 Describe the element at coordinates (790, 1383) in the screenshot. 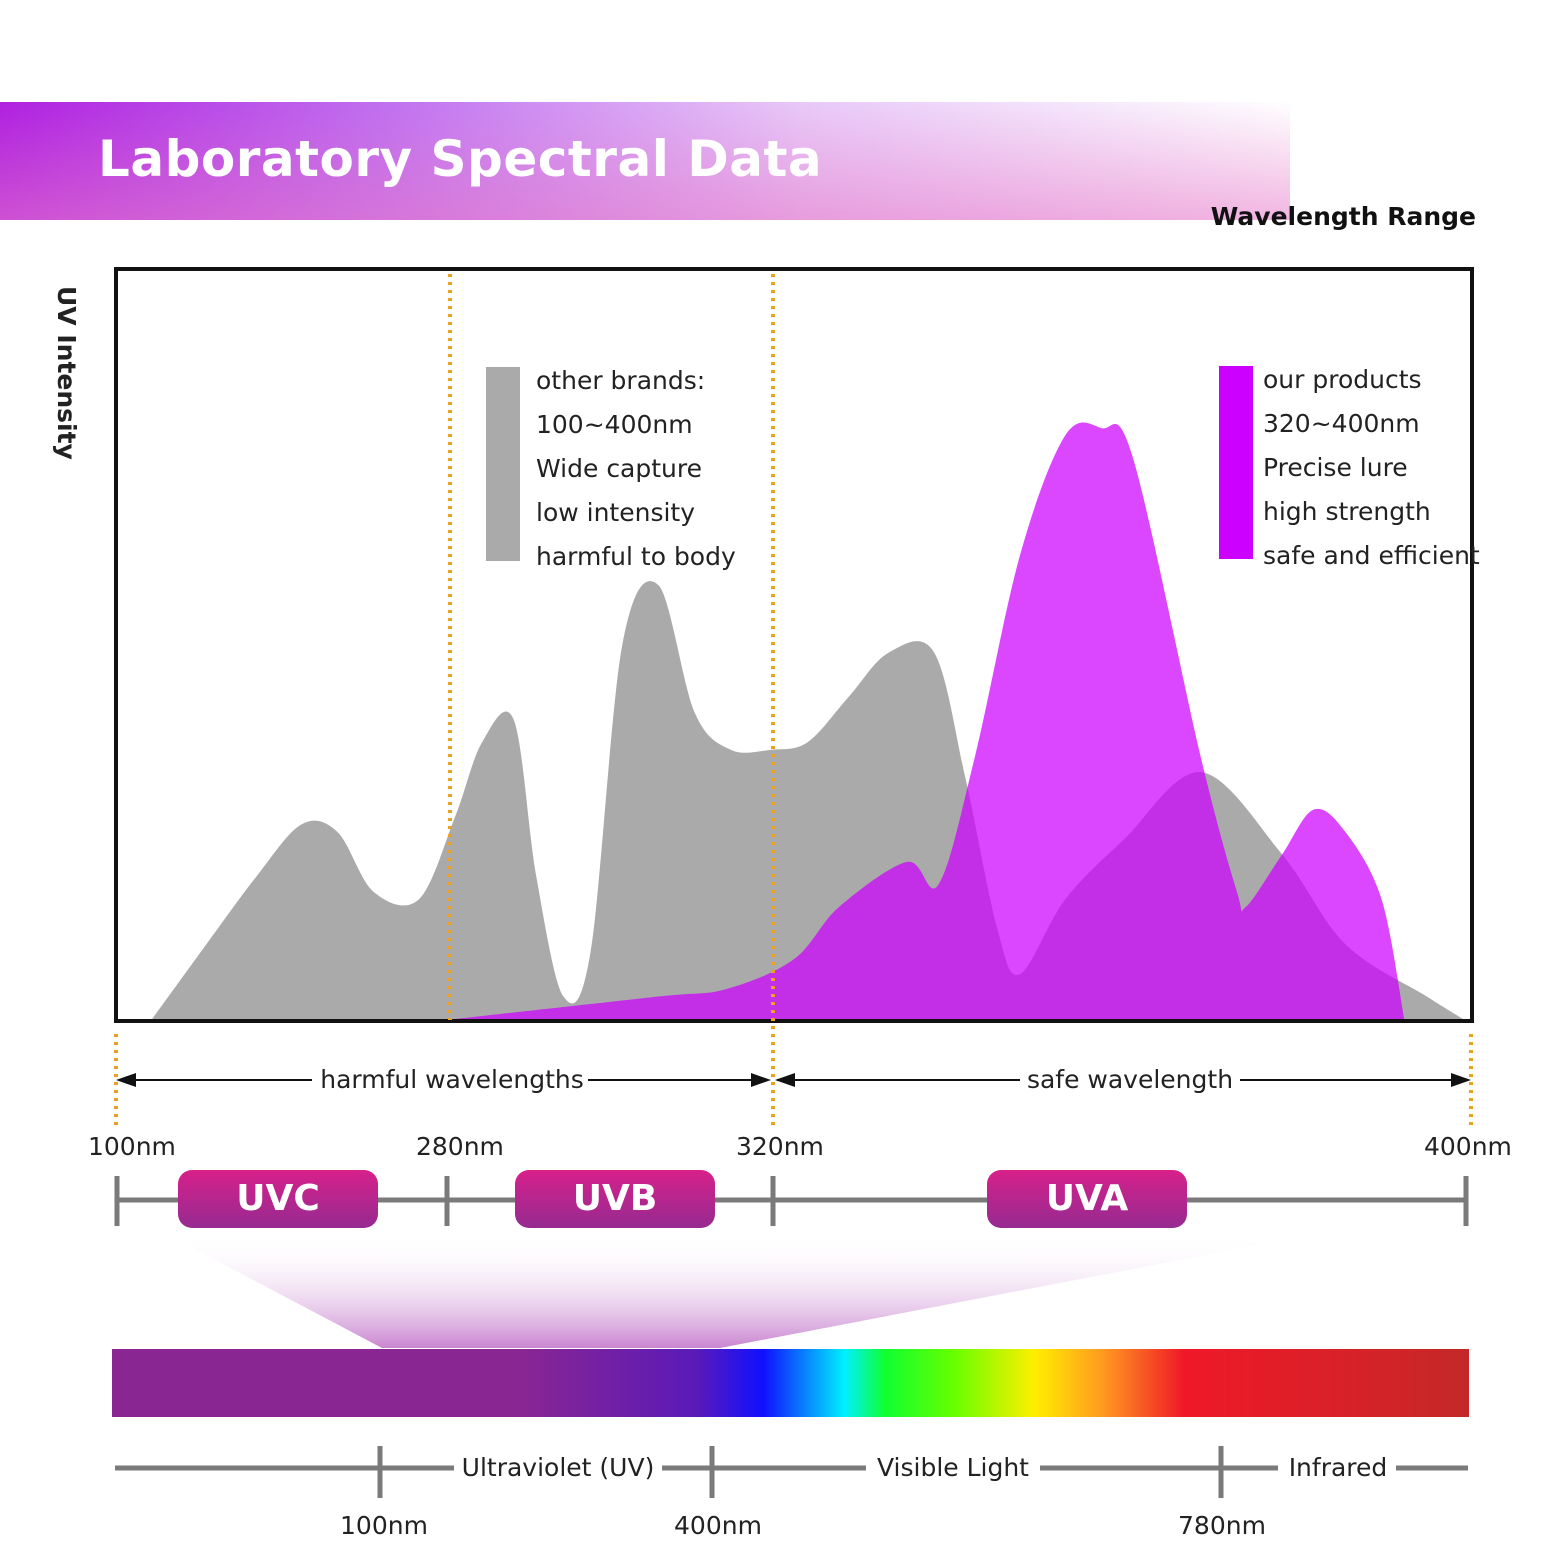

I see `spectrum-bar` at that location.